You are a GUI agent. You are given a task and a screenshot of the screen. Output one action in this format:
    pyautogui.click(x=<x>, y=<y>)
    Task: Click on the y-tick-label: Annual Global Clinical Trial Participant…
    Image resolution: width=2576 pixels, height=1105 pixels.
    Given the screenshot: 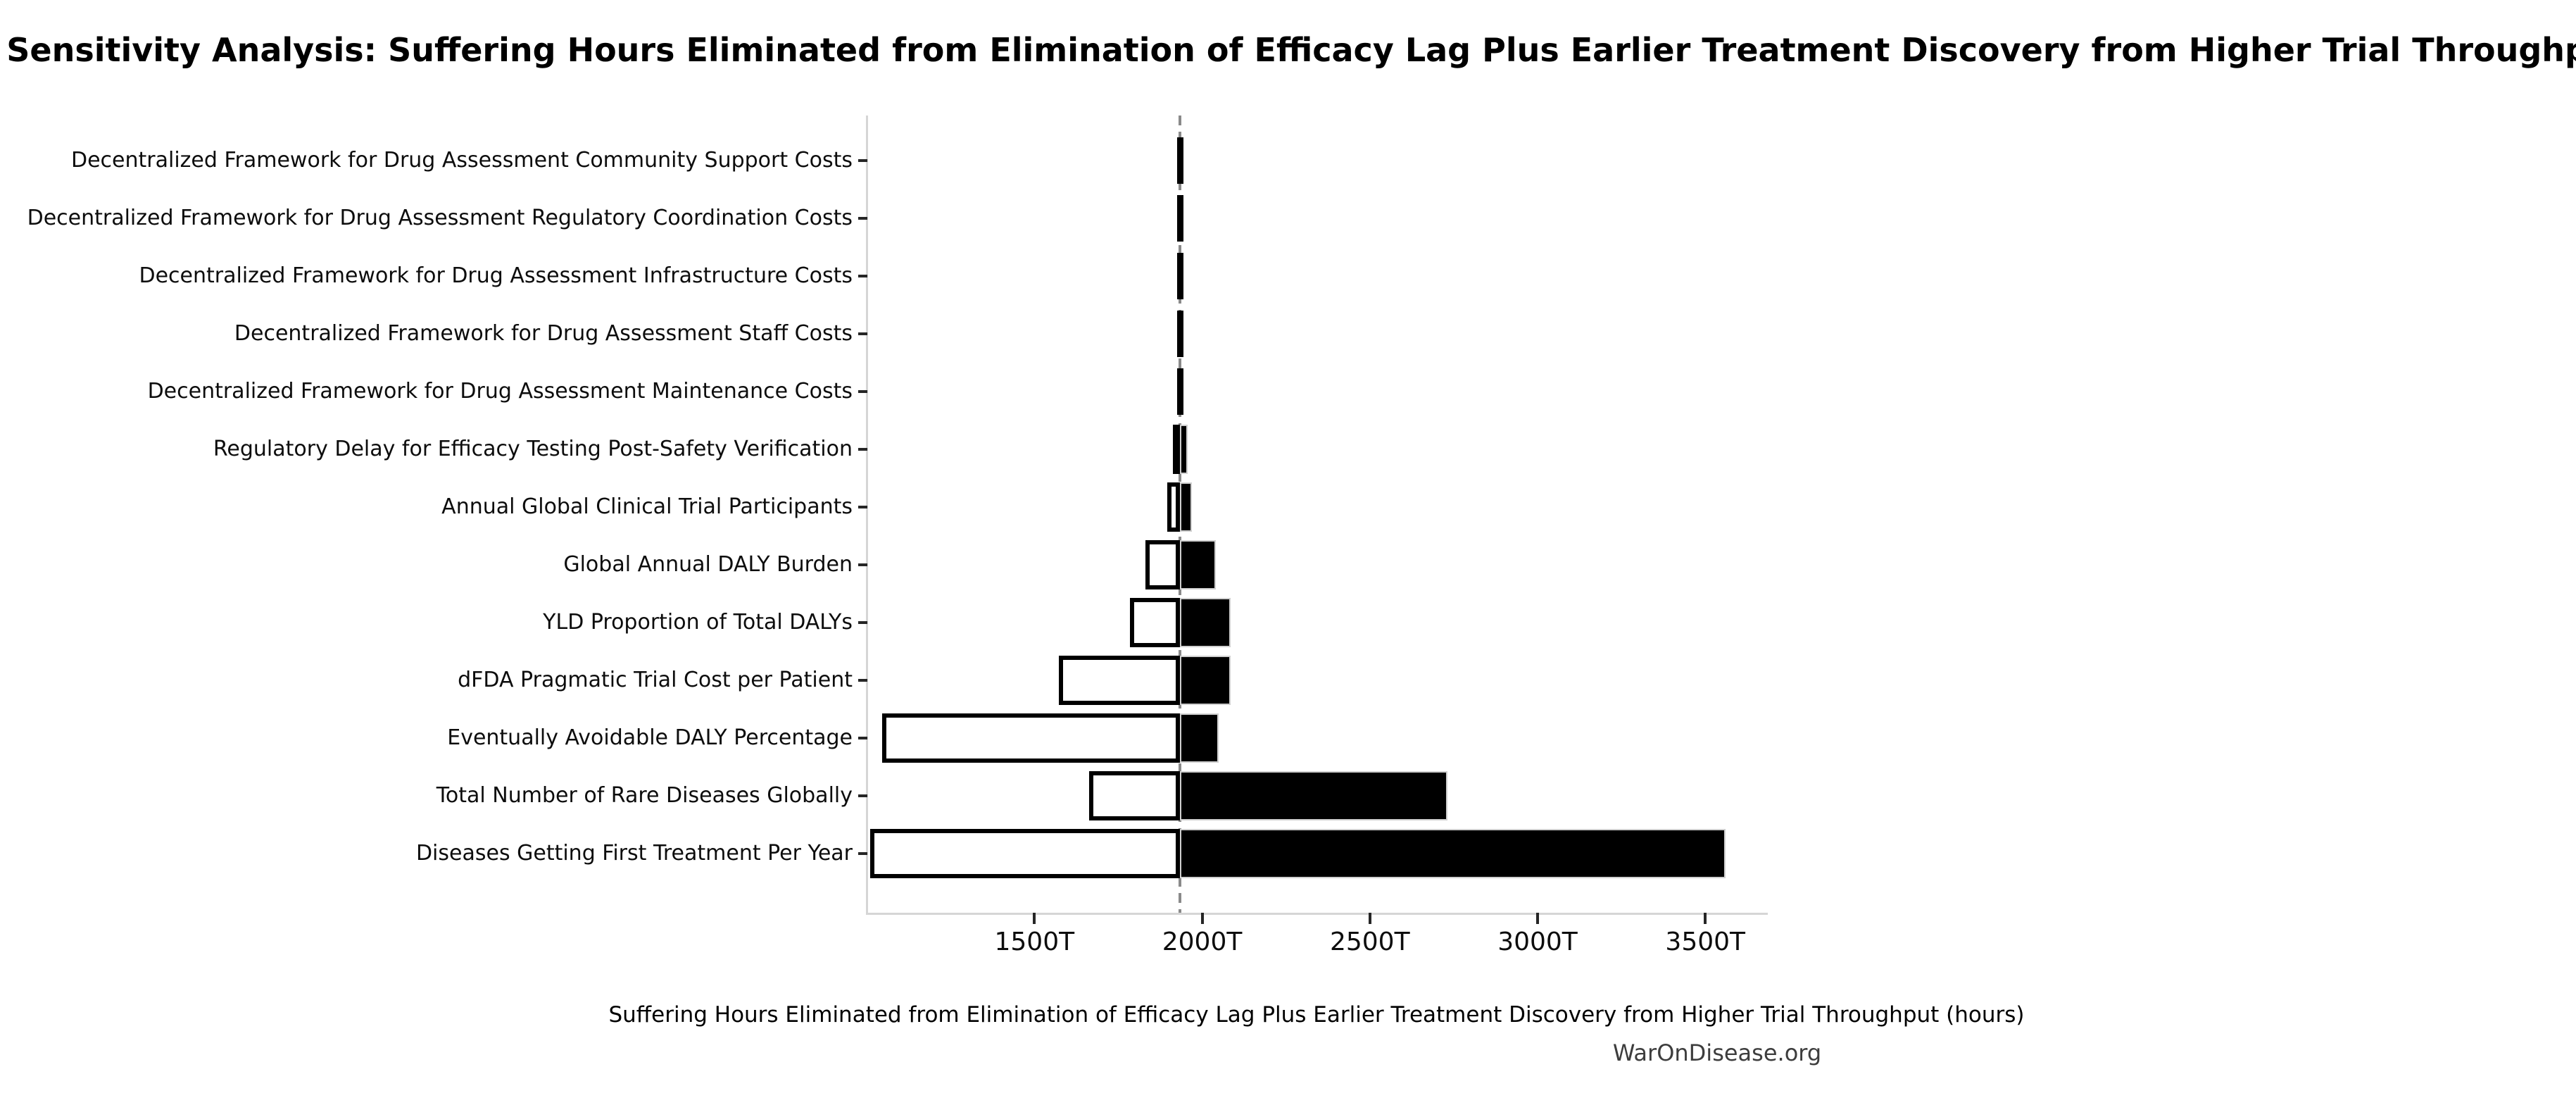 What is the action you would take?
    pyautogui.click(x=647, y=506)
    